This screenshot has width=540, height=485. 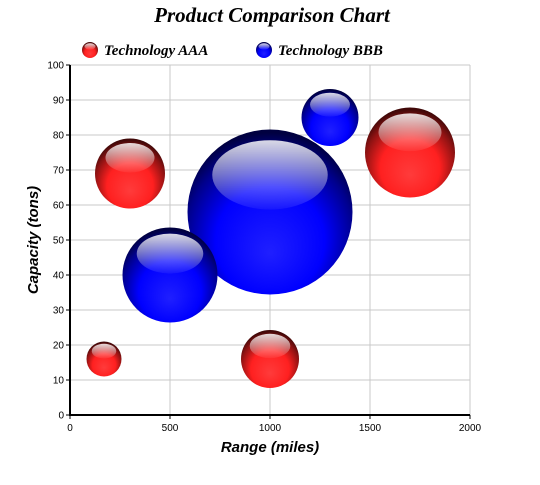 What do you see at coordinates (59, 101) in the screenshot?
I see `y-tick-label: 90` at bounding box center [59, 101].